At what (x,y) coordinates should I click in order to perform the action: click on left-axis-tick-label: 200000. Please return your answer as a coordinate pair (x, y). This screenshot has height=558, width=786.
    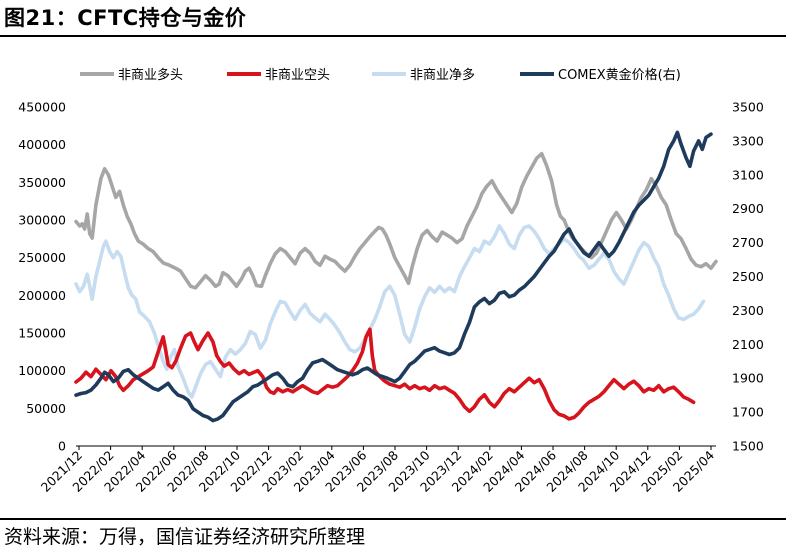
    Looking at the image, I should click on (42, 295).